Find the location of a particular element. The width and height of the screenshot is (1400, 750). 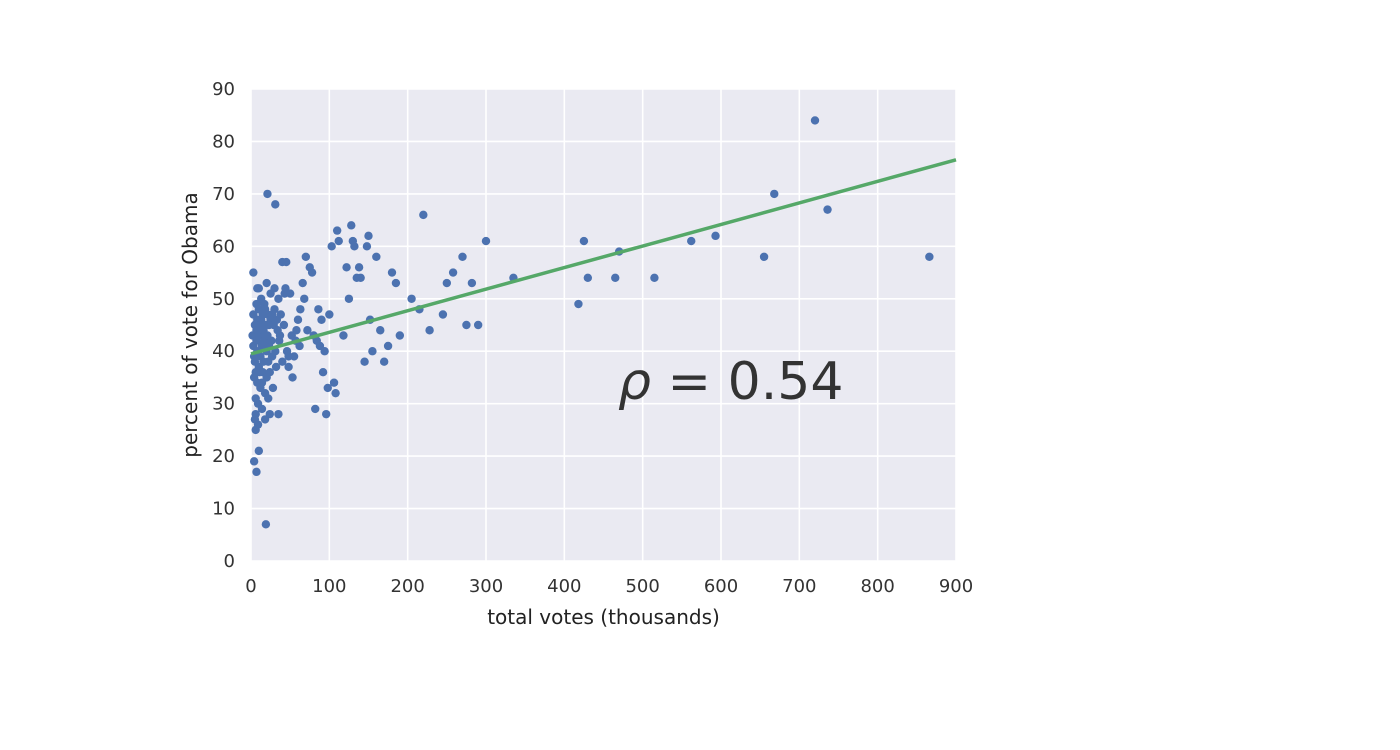

x-axis-label: total votes (thousands) is located at coordinates (603, 617).